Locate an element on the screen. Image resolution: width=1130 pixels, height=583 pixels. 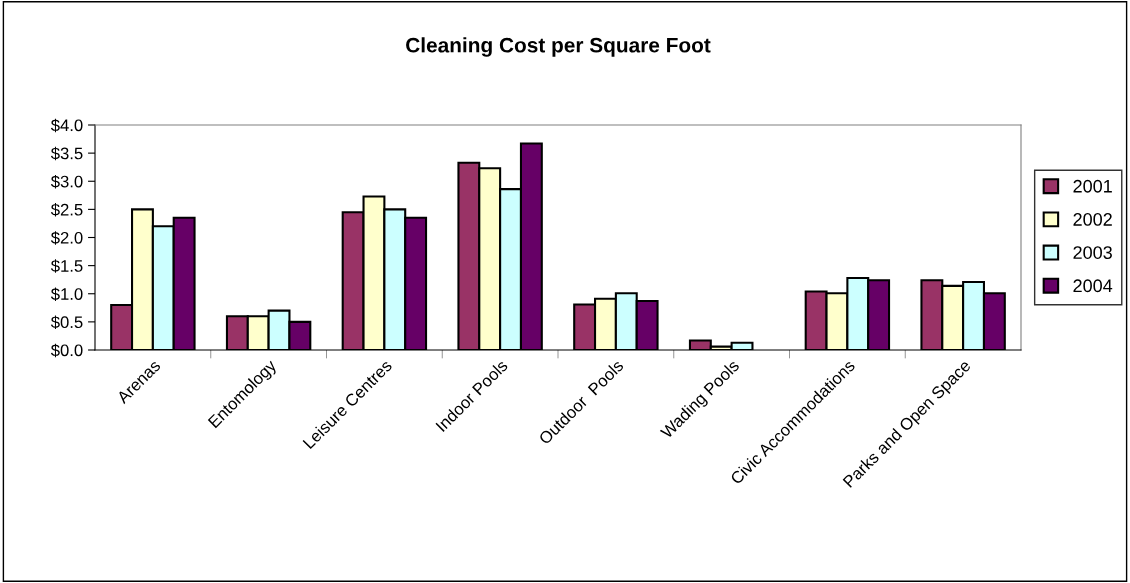
y-tick-label: $0.5 is located at coordinates (66, 322).